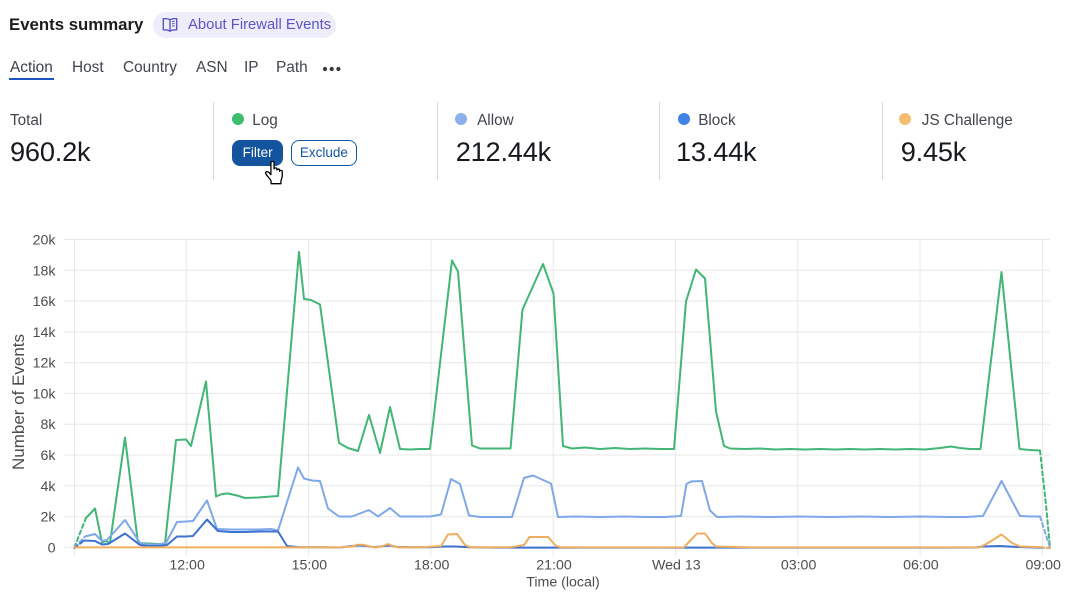 This screenshot has width=1068, height=598. Describe the element at coordinates (1043, 566) in the screenshot. I see `svg-text: 09:00` at that location.